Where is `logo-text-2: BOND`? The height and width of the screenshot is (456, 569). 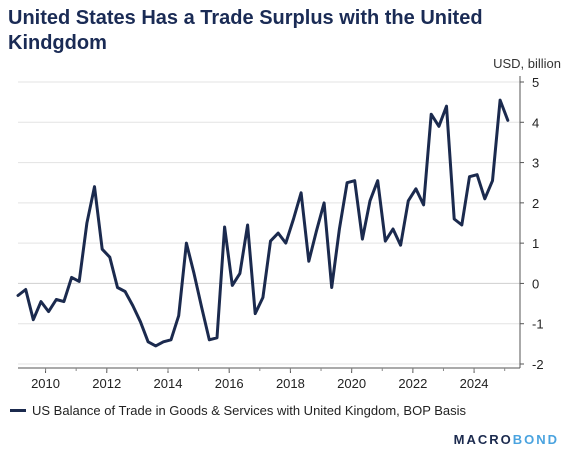
logo-text-2: BOND is located at coordinates (535, 439).